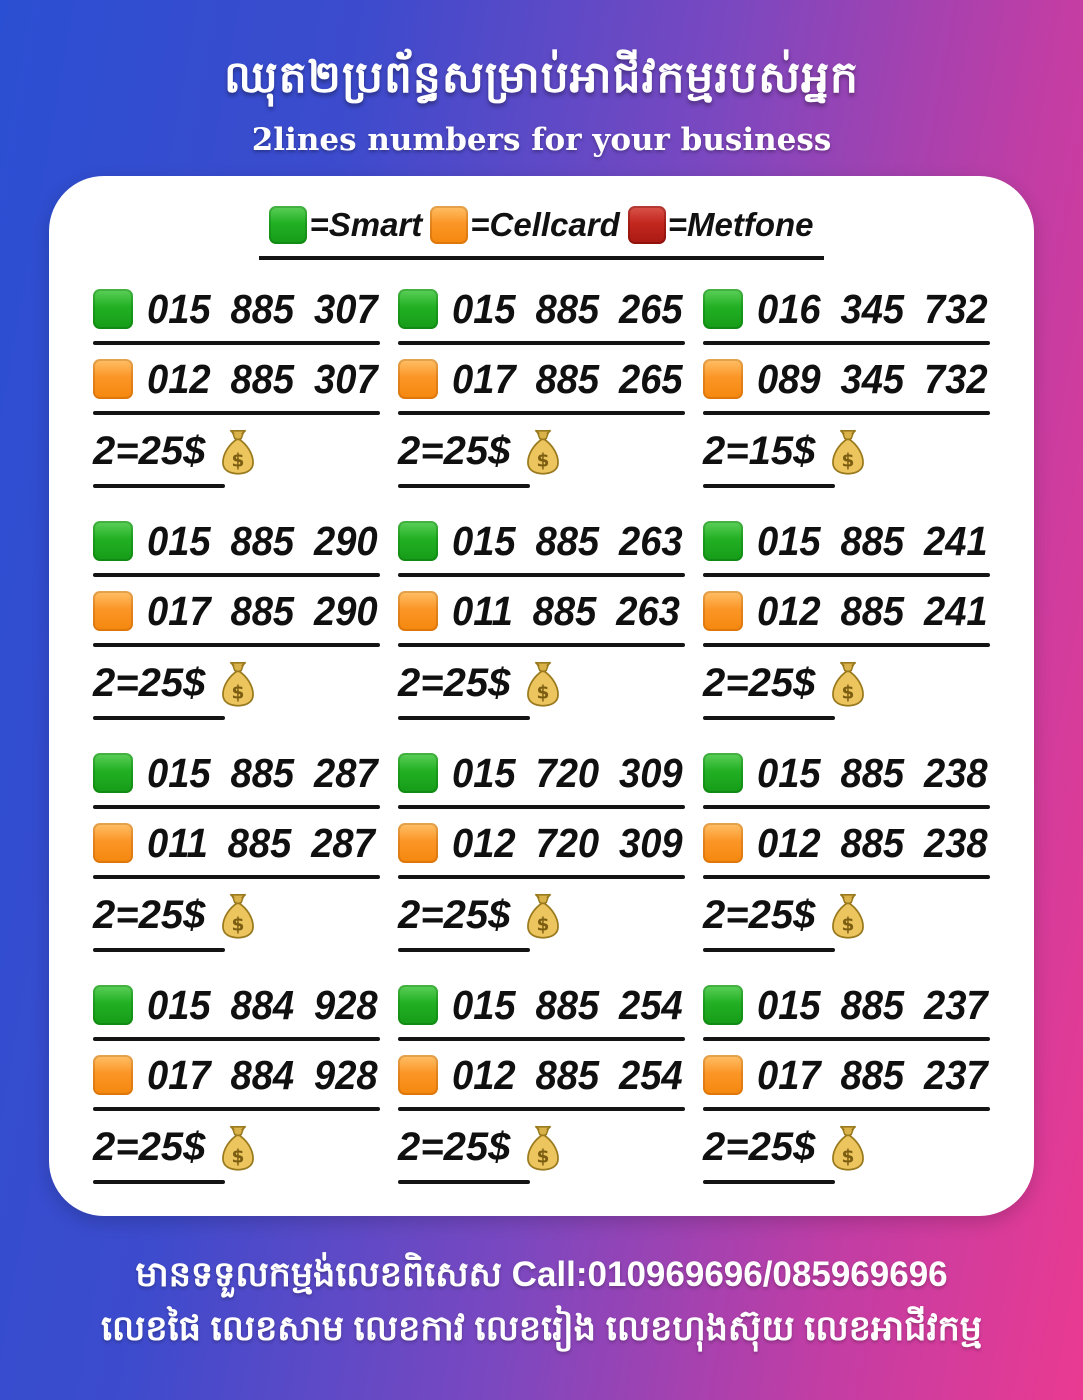  What do you see at coordinates (262, 1074) in the screenshot?
I see `cellcard-number: 017 884 928` at bounding box center [262, 1074].